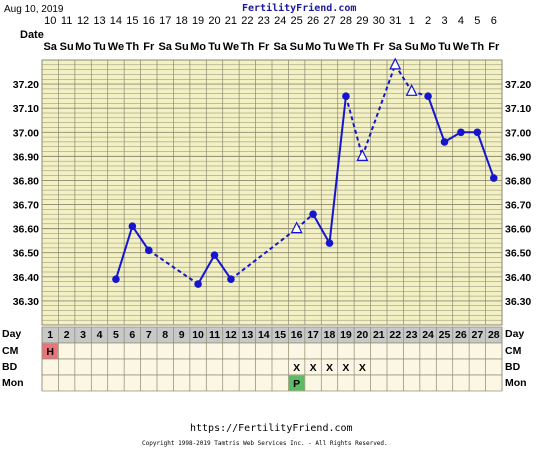 The image size is (541, 450). What do you see at coordinates (494, 335) in the screenshot?
I see `day-number: 28` at bounding box center [494, 335].